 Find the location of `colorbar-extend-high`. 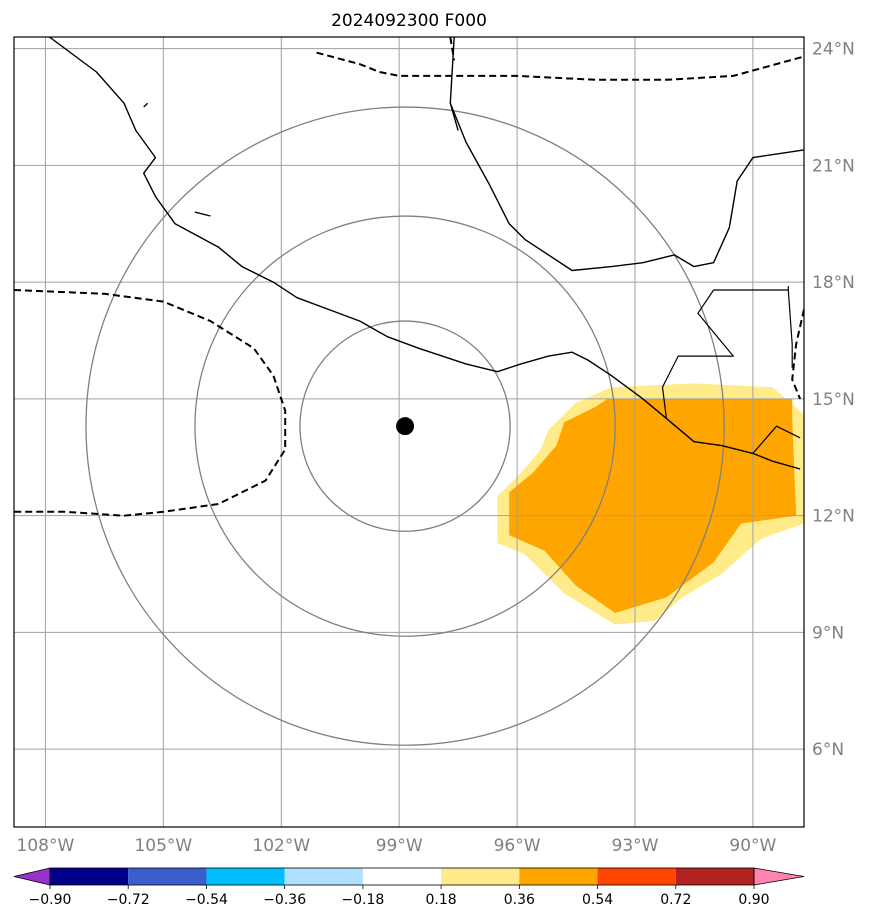

colorbar-extend-high is located at coordinates (779, 876).